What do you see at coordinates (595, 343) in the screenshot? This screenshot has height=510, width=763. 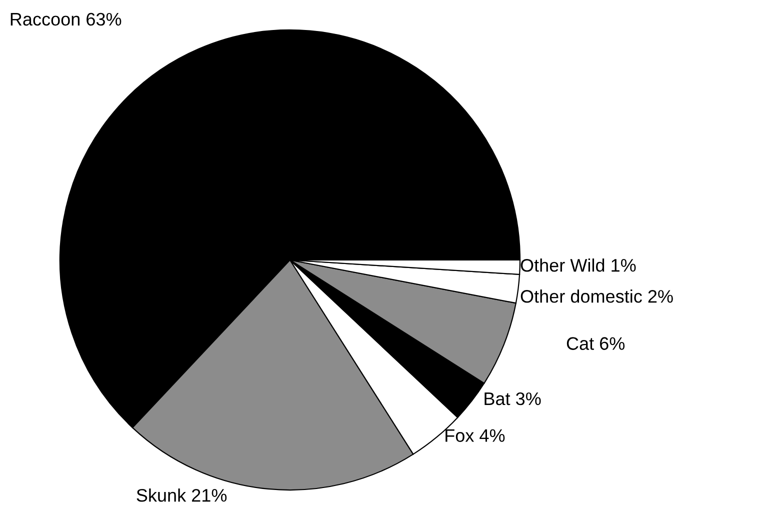 I see `slice-label: Cat 6%` at bounding box center [595, 343].